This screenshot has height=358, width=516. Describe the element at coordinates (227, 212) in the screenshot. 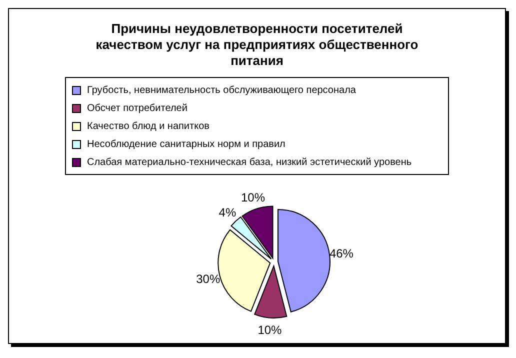

I see `data-label: 4%` at that location.